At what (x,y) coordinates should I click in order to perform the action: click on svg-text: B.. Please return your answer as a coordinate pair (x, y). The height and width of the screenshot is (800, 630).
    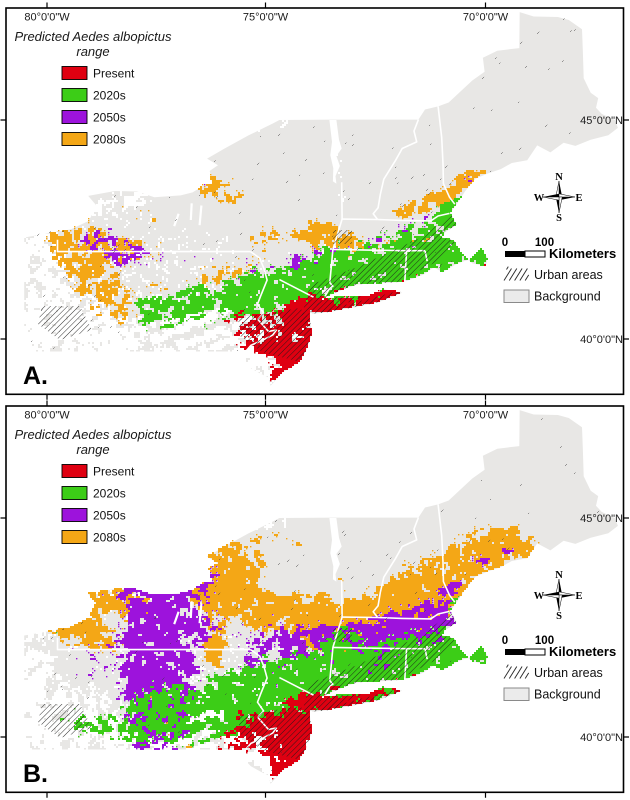
    Looking at the image, I should click on (35, 774).